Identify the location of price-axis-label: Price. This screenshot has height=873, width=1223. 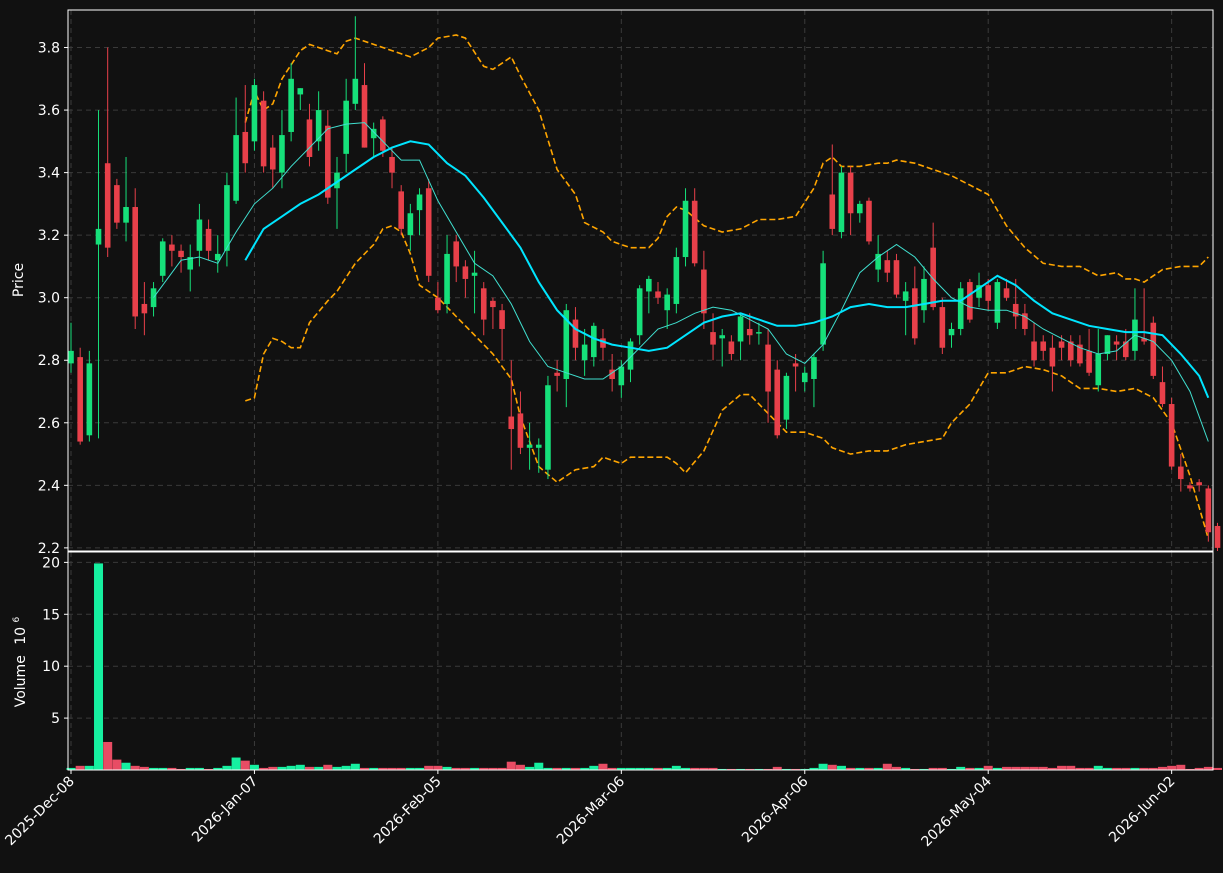
(19, 280).